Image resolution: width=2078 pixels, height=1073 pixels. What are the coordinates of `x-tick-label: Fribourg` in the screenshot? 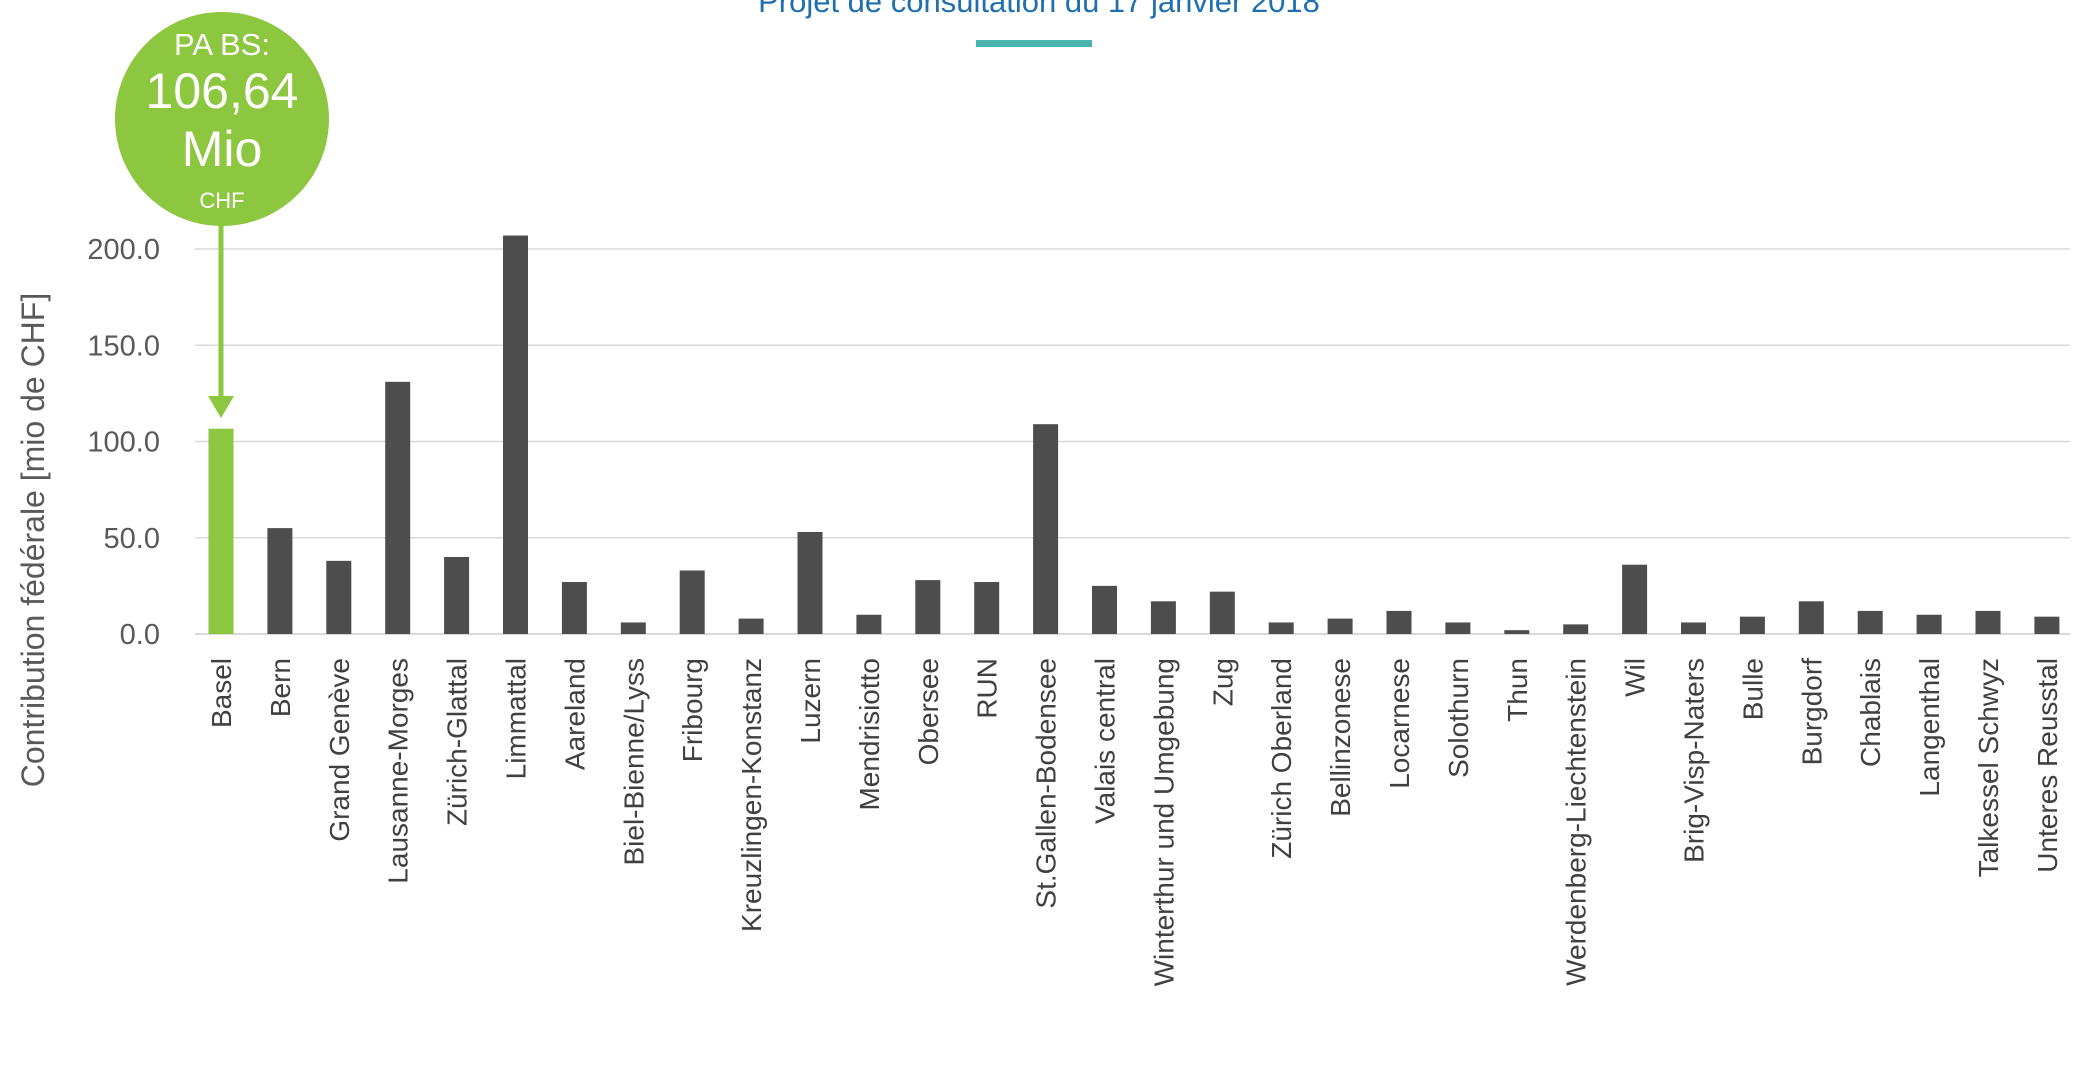 It's located at (692, 710).